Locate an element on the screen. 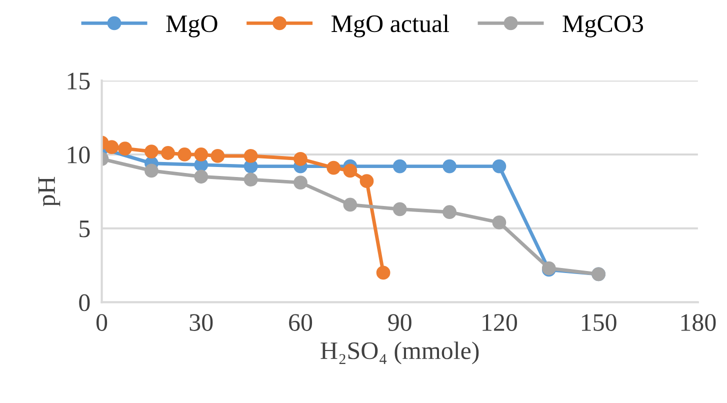 This screenshot has width=727, height=403. y-tick-label: 0 is located at coordinates (84, 303).